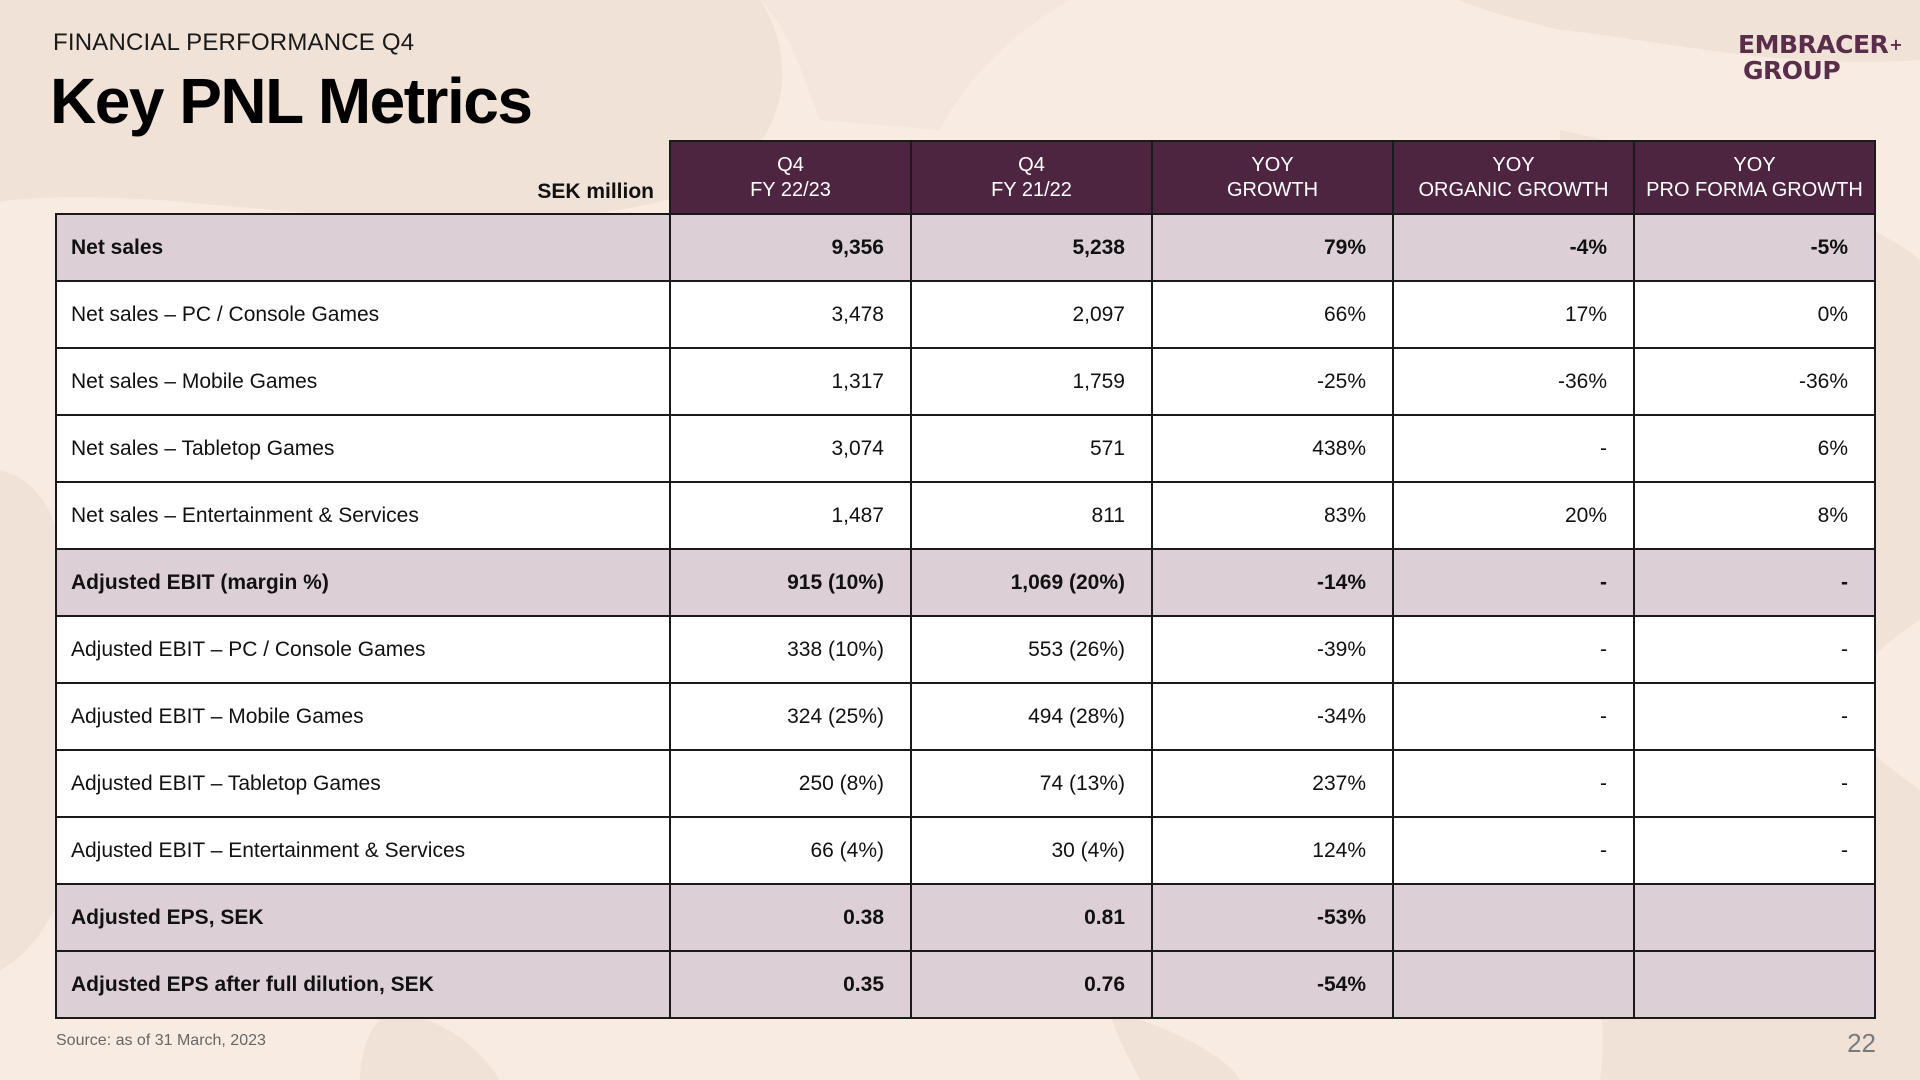 The width and height of the screenshot is (1920, 1080). I want to click on table-cell: 237%, so click(1272, 783).